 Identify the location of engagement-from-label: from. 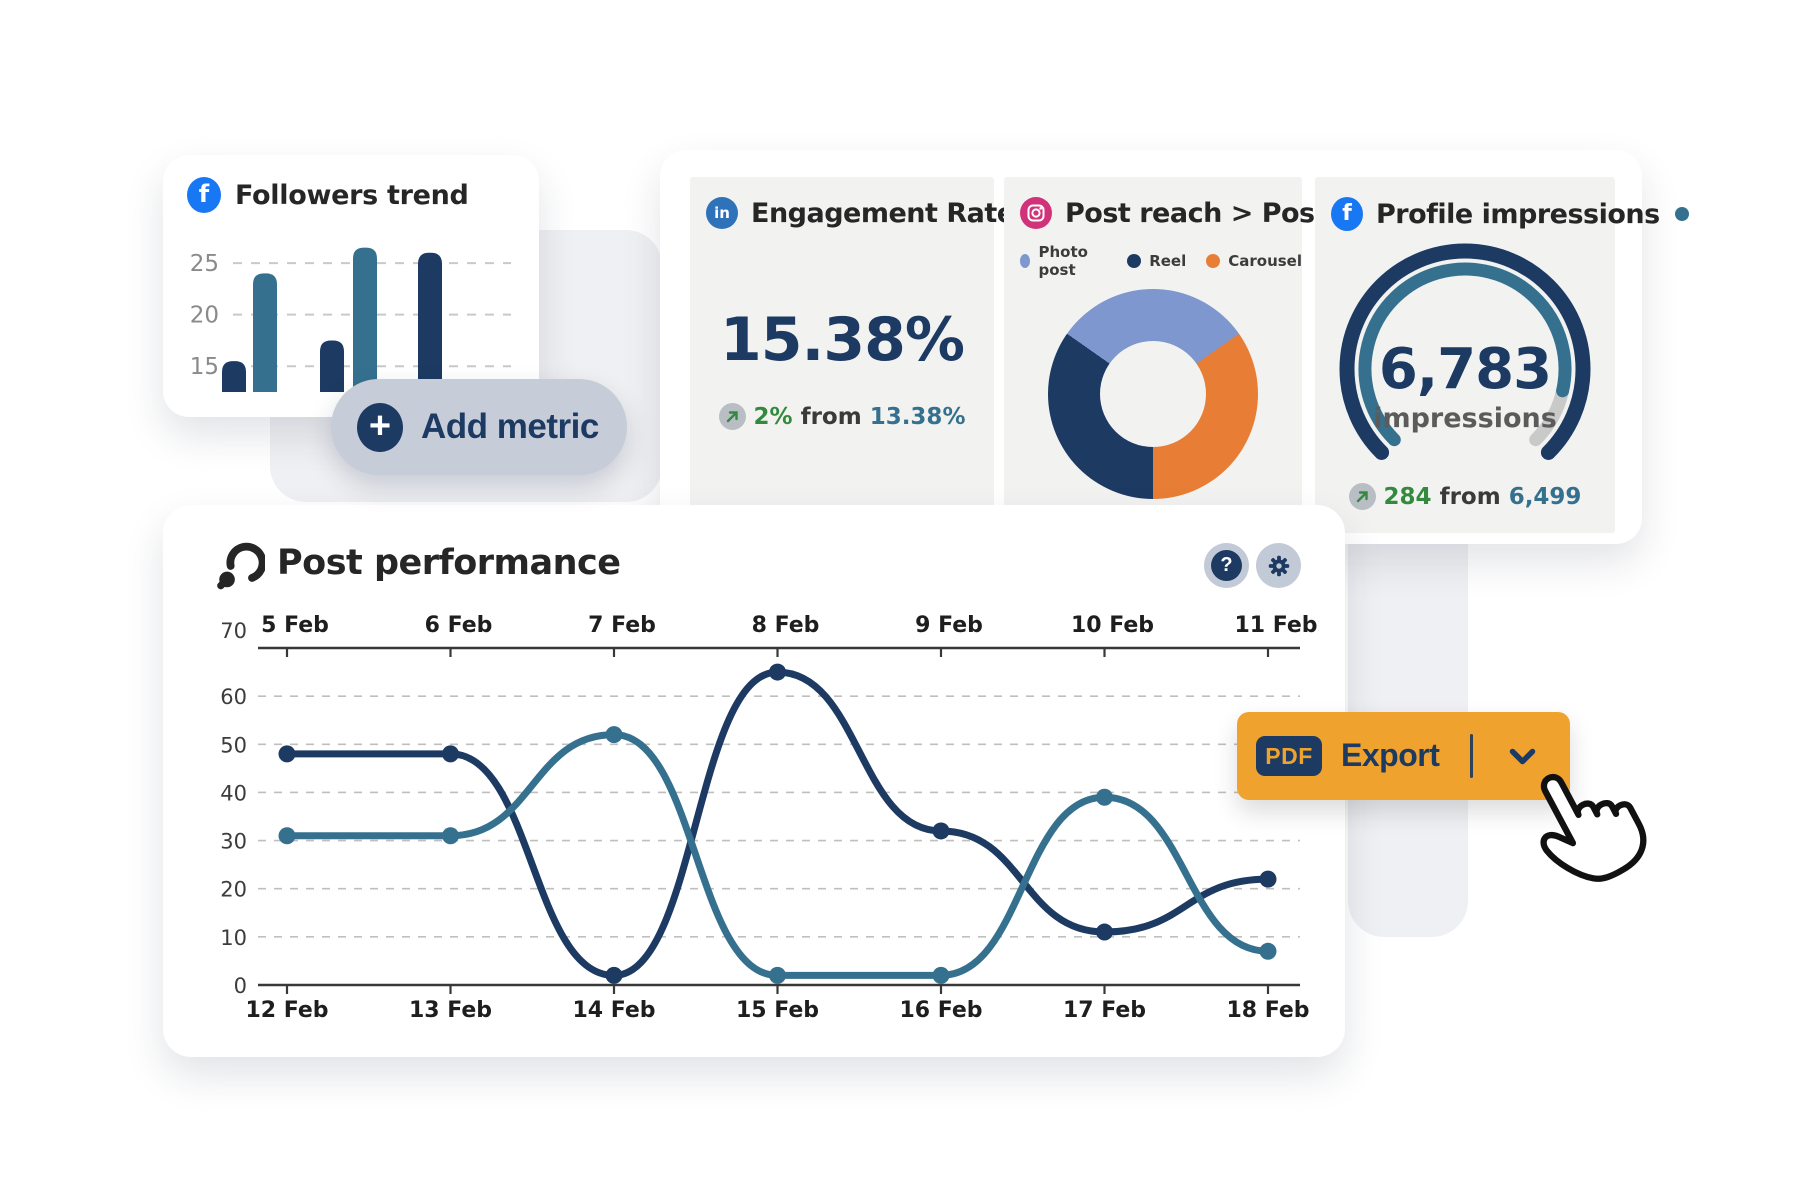
(831, 416).